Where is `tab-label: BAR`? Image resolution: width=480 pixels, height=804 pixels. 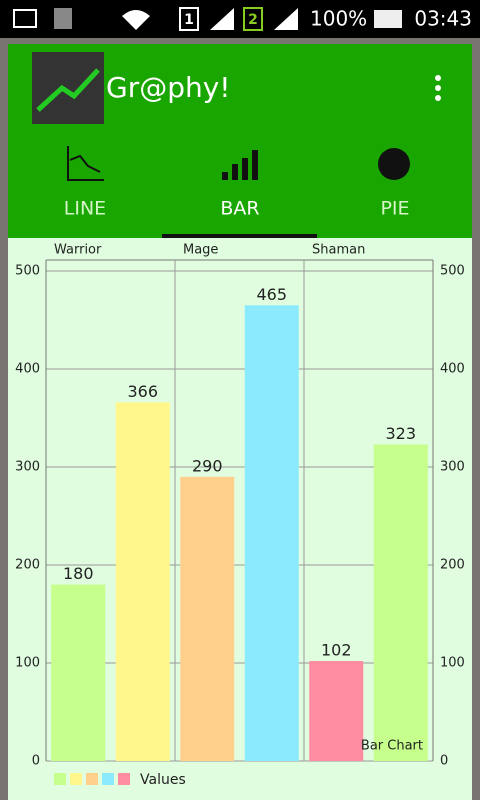 tab-label: BAR is located at coordinates (239, 209).